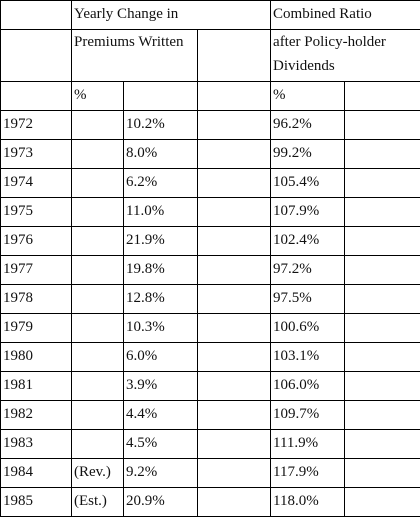 The width and height of the screenshot is (420, 517). What do you see at coordinates (36, 154) in the screenshot?
I see `year-cell: 1973` at bounding box center [36, 154].